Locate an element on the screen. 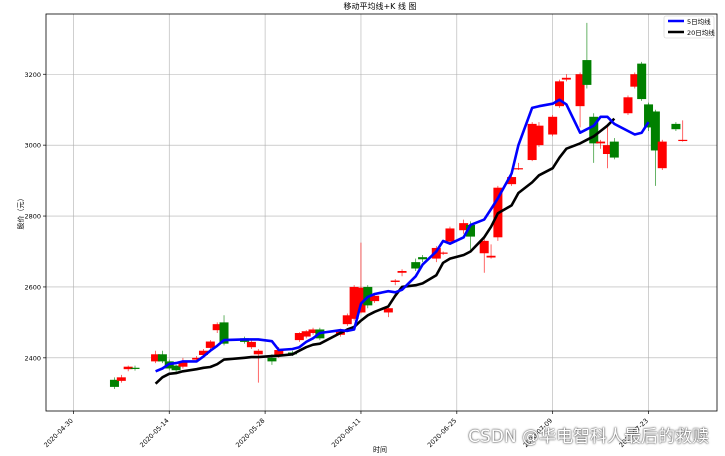 This screenshot has width=725, height=456. x-tick-label: 2020-05-14 is located at coordinates (154, 433).